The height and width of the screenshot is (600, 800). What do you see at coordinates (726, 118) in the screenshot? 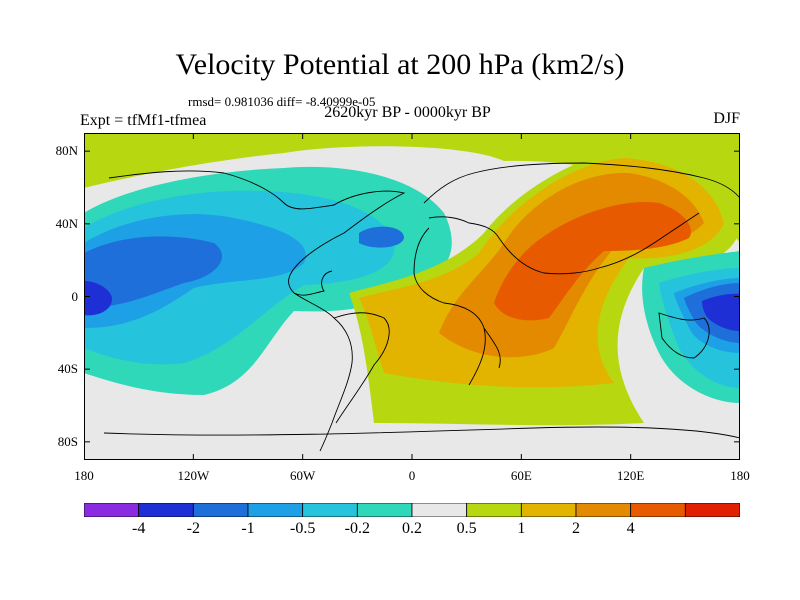
I see `season-label: DJF` at bounding box center [726, 118].